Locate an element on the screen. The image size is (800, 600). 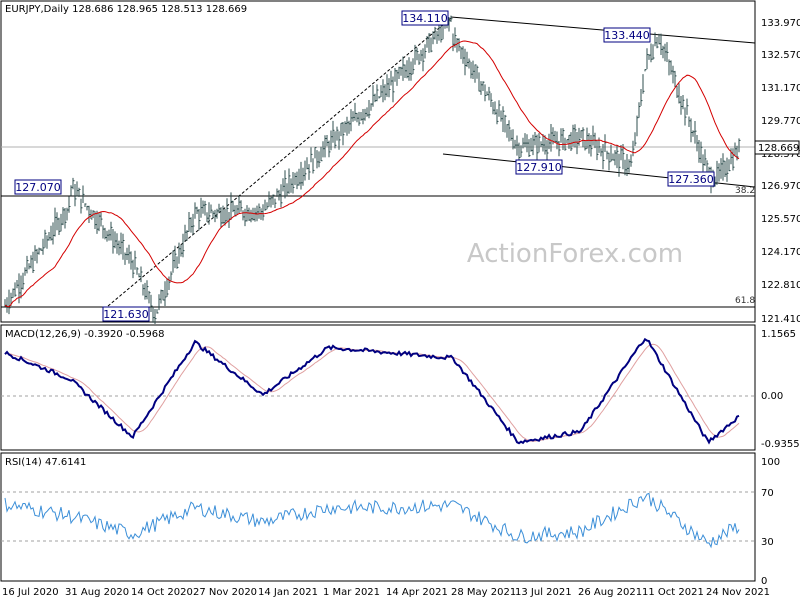
annotation-134110-text: 134.110 is located at coordinates (425, 18).